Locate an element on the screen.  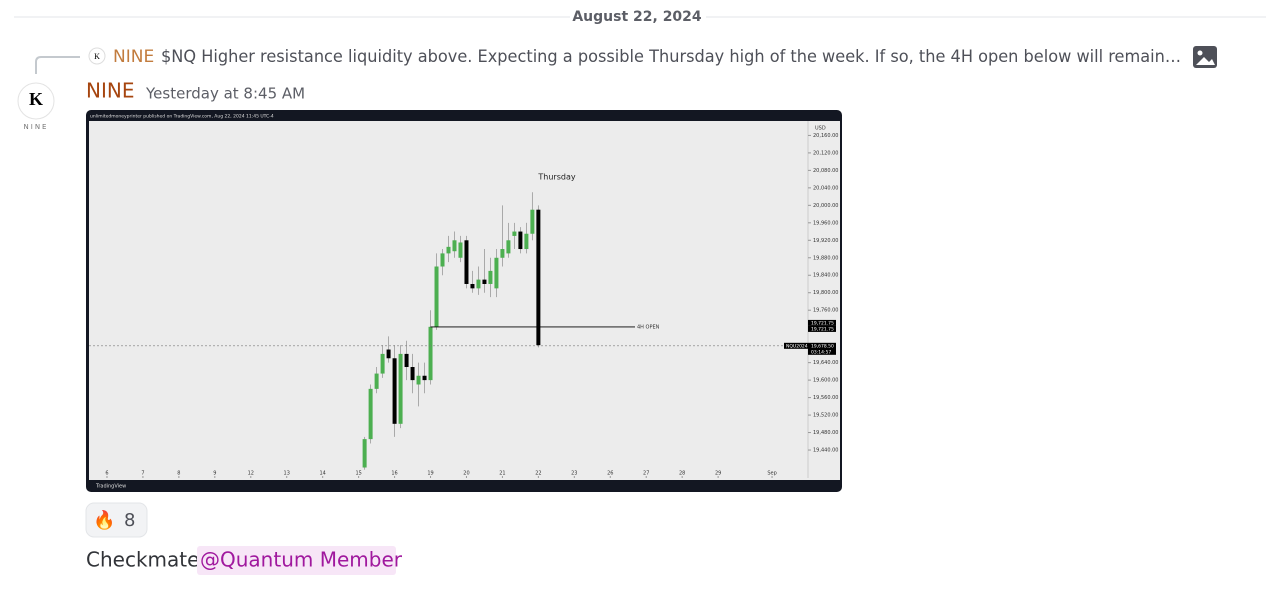
reply-avatar is located at coordinates (97, 56).